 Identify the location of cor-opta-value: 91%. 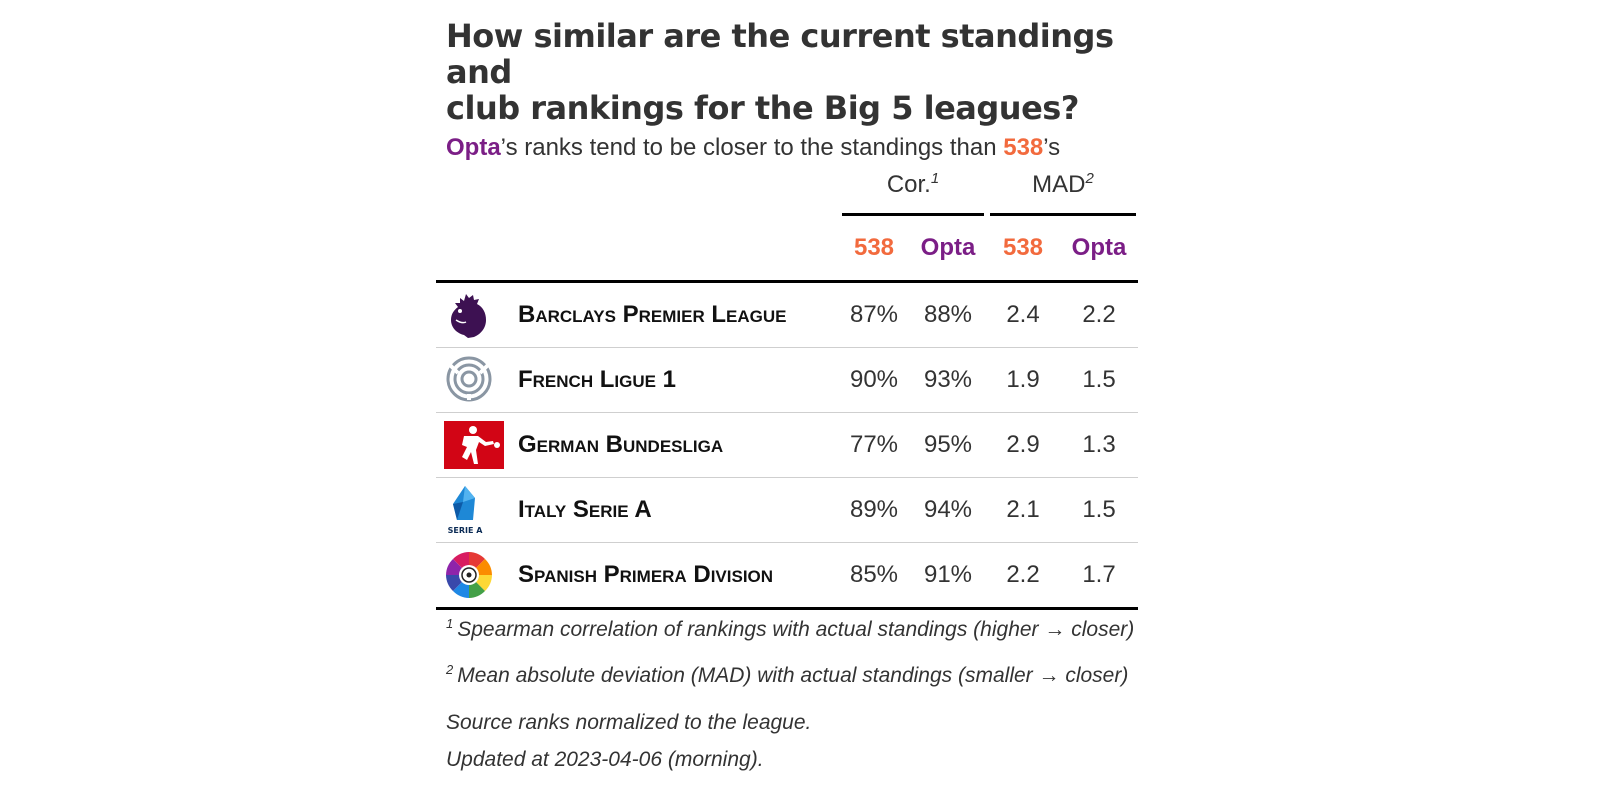
(948, 576).